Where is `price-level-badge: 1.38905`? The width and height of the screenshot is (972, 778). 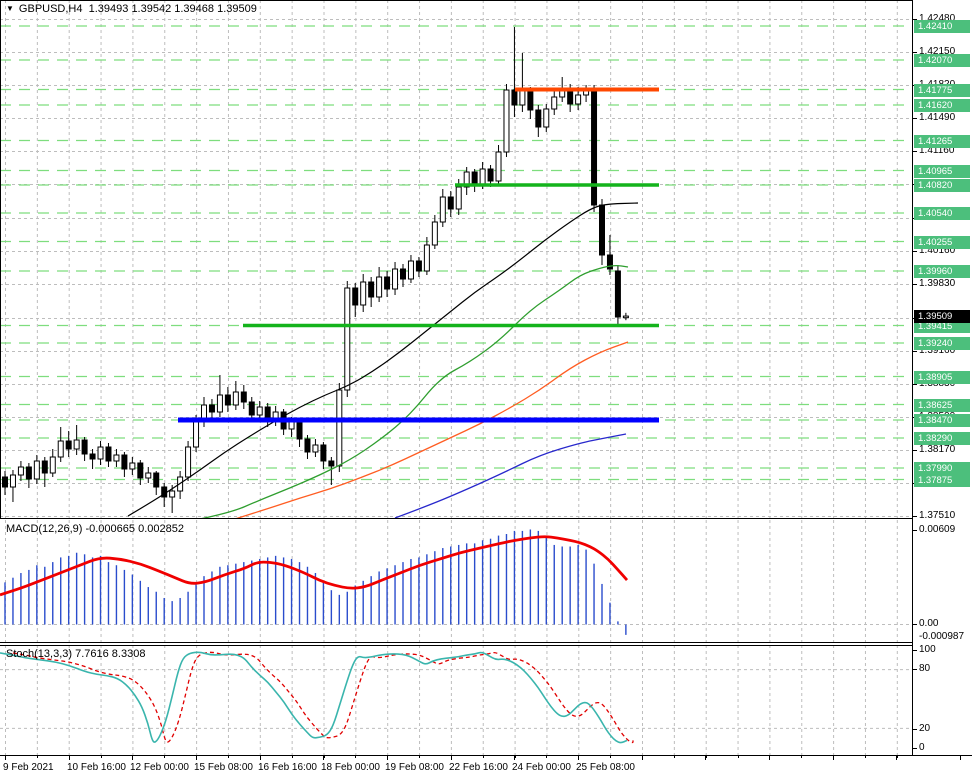
price-level-badge: 1.38905 is located at coordinates (942, 377).